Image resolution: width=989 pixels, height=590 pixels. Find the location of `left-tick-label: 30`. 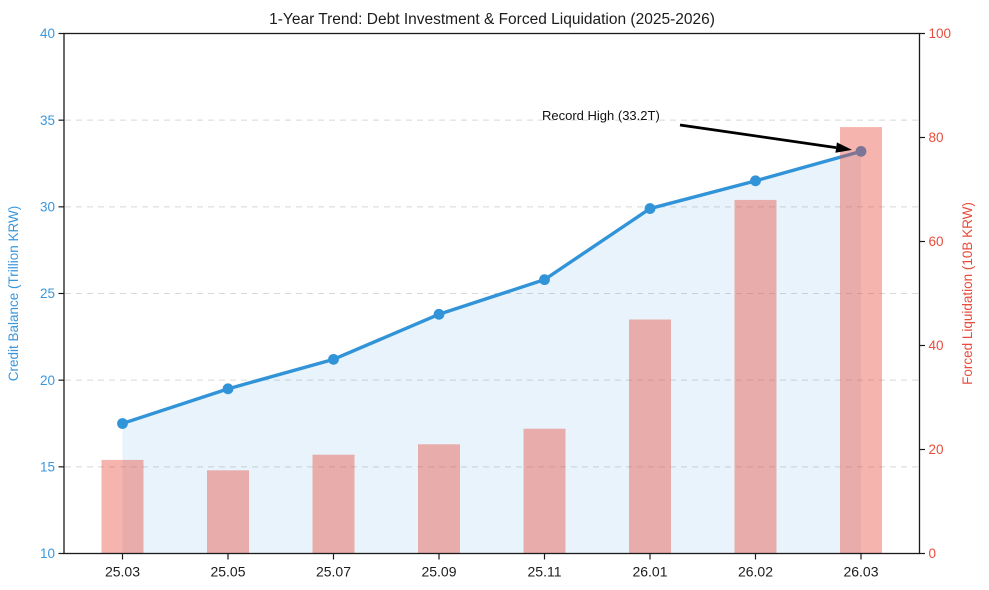

left-tick-label: 30 is located at coordinates (47, 207).